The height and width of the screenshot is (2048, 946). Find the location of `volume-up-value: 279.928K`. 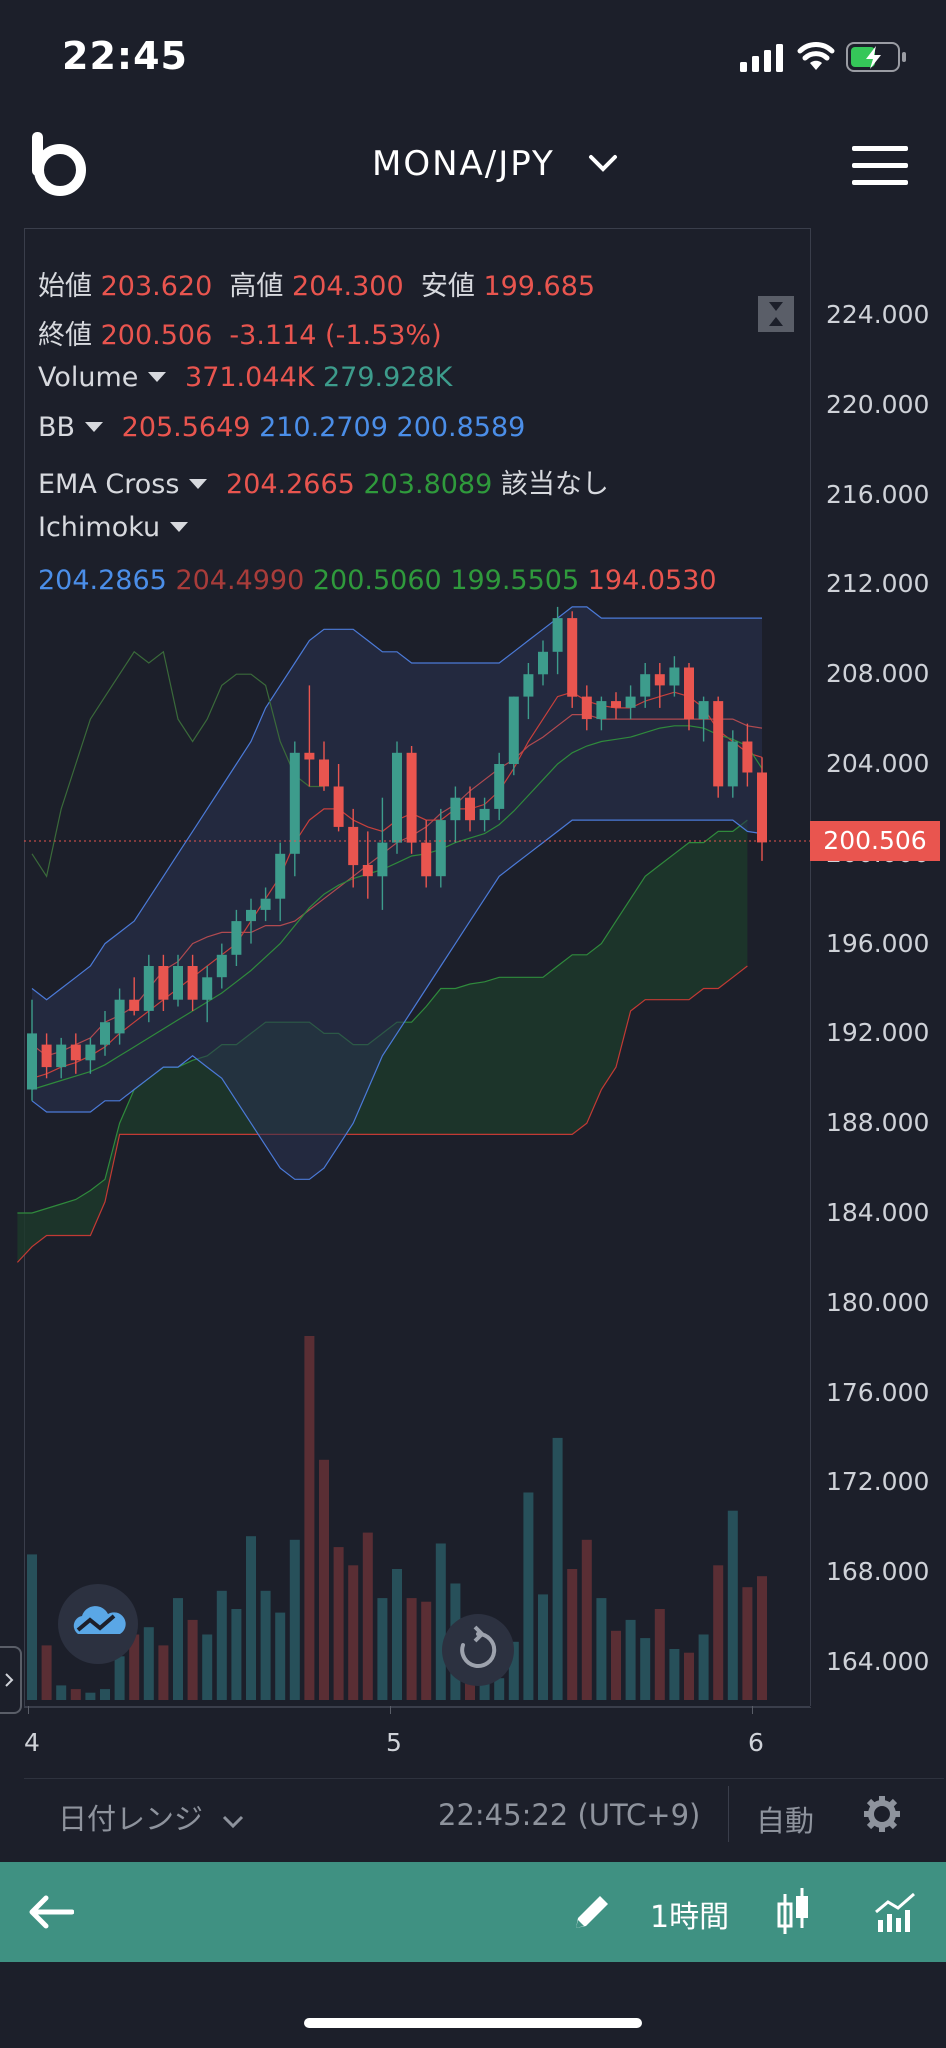

volume-up-value: 279.928K is located at coordinates (387, 377).